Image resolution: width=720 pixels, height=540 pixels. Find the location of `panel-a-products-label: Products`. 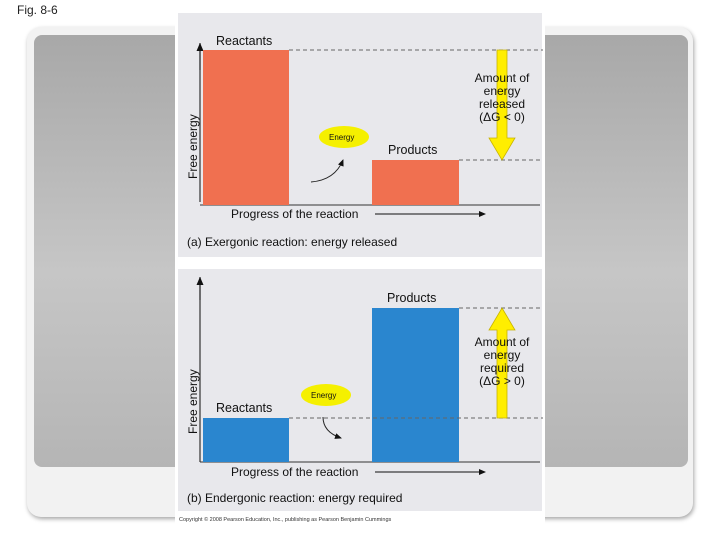

panel-a-products-label: Products is located at coordinates (413, 150).